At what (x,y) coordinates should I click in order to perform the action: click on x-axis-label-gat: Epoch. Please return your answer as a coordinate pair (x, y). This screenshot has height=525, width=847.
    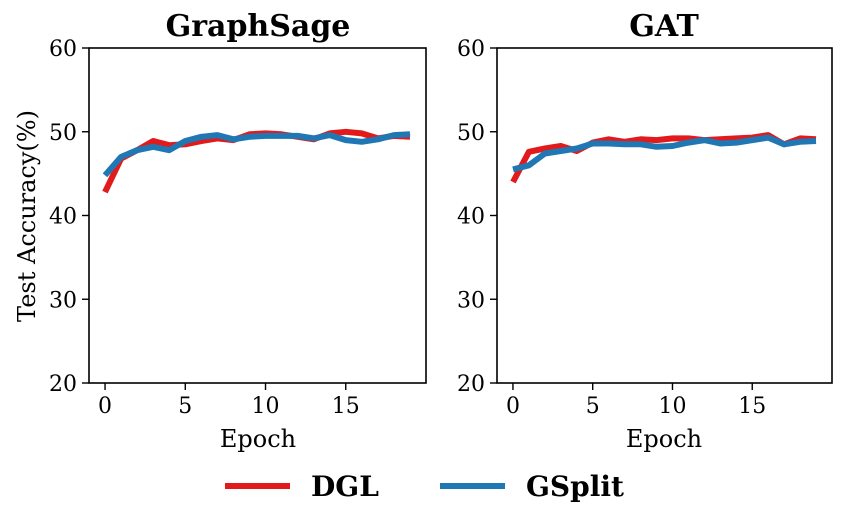
    Looking at the image, I should click on (664, 439).